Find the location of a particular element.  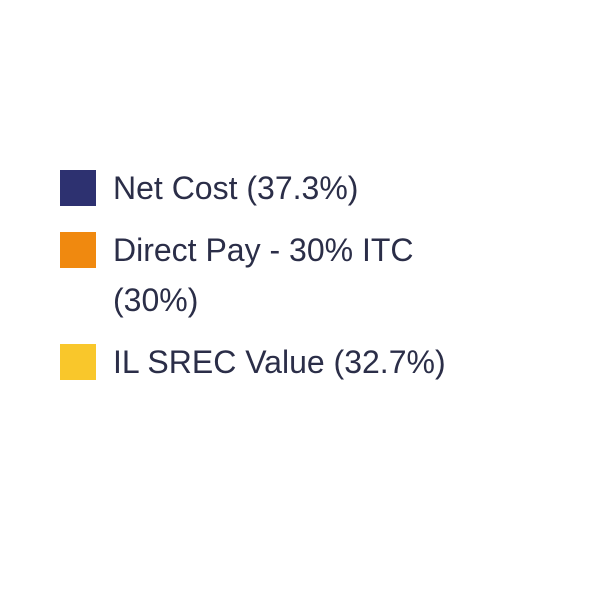

legend-label: Direct Pay - 30% ITC (30%) is located at coordinates (263, 275).